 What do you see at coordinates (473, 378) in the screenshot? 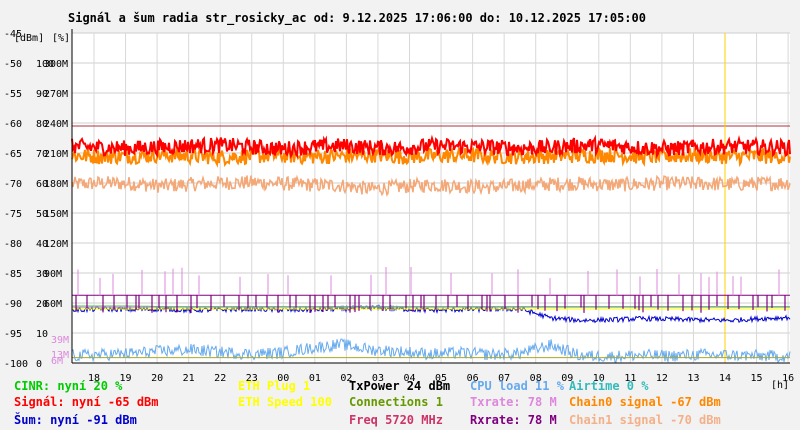
I see `x-tick-label: 06` at bounding box center [473, 378].